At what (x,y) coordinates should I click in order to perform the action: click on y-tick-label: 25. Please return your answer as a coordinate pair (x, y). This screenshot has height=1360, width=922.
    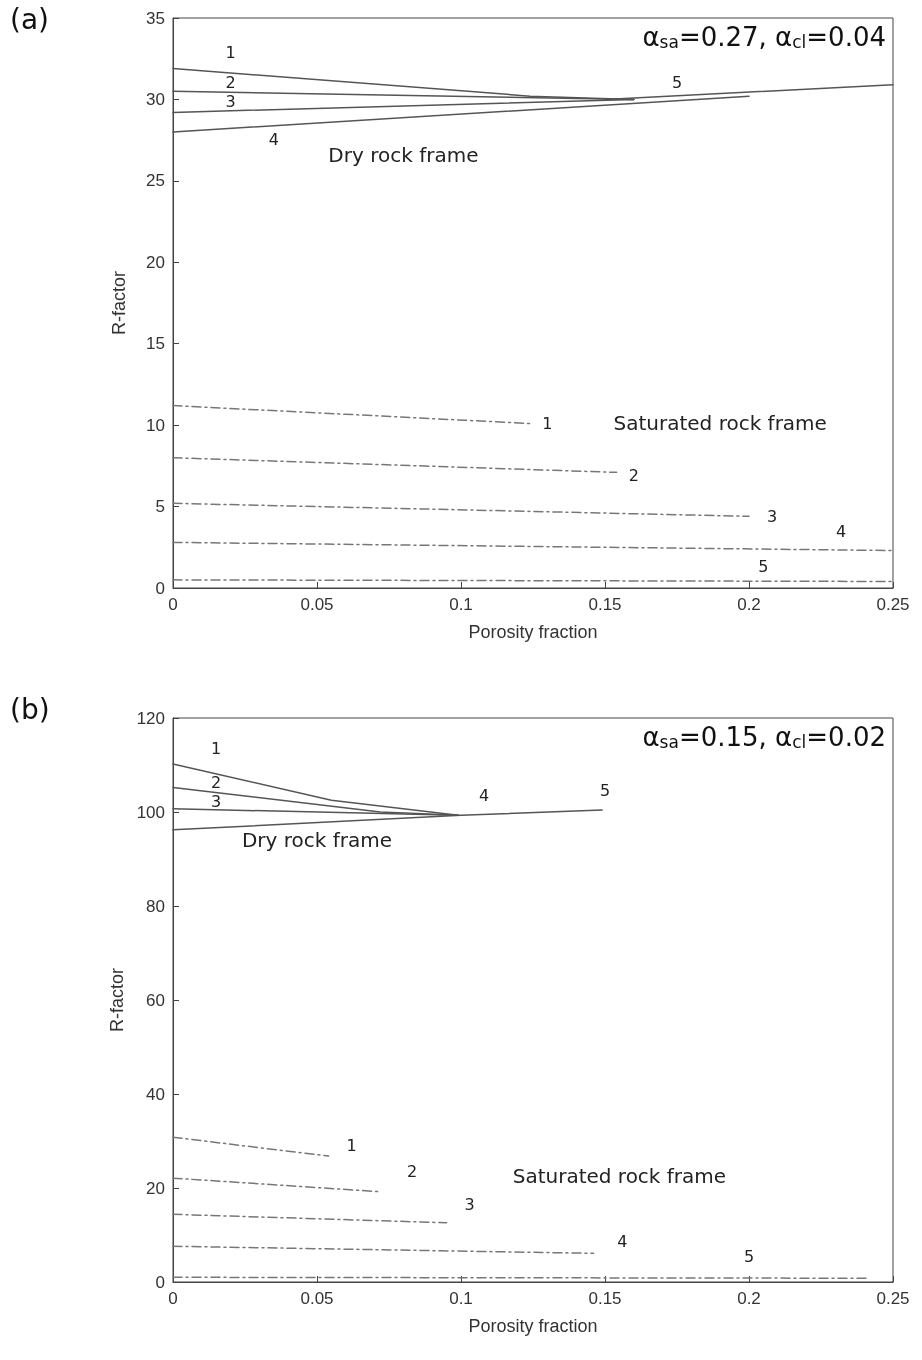
    Looking at the image, I should click on (155, 181).